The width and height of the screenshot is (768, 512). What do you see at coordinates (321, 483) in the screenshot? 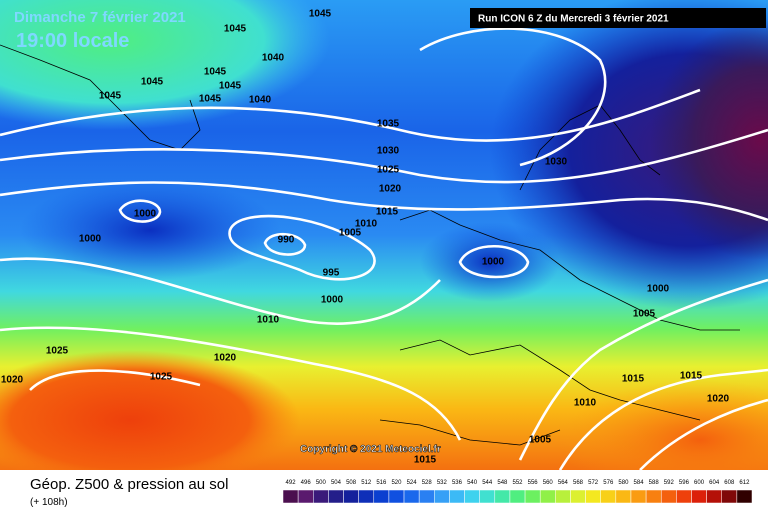
I see `legend-label: 500` at bounding box center [321, 483].